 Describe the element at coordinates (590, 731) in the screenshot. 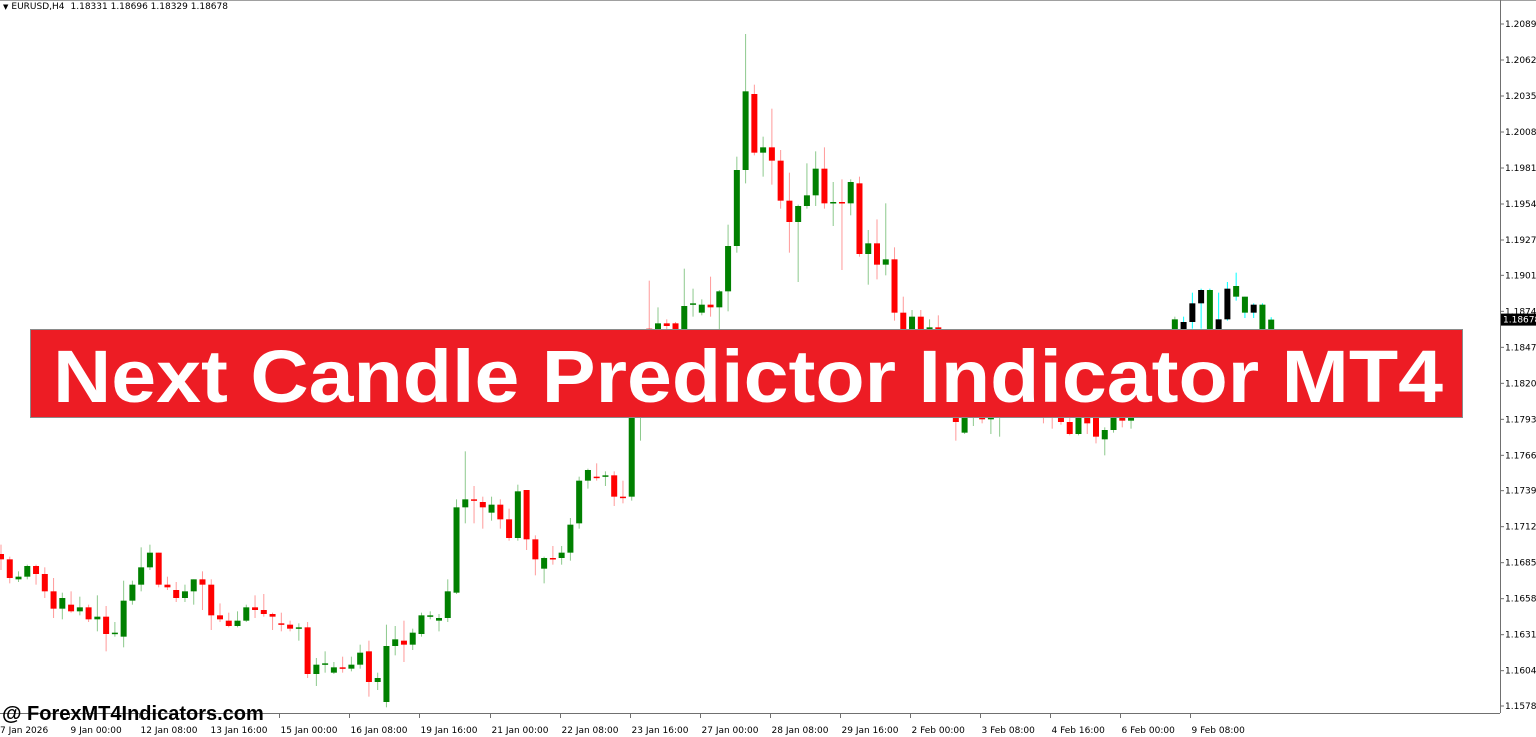

I see `time-tick-label: 22 Jan 08:00` at that location.